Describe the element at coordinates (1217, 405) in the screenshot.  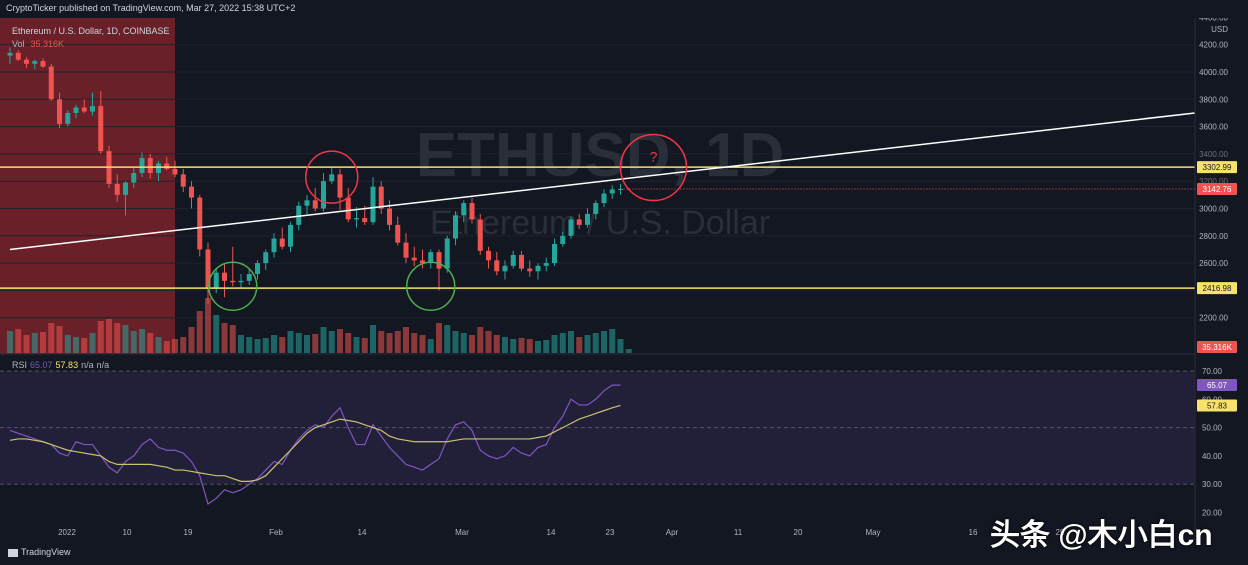
I see `axis-badge-label: 57.83` at that location.